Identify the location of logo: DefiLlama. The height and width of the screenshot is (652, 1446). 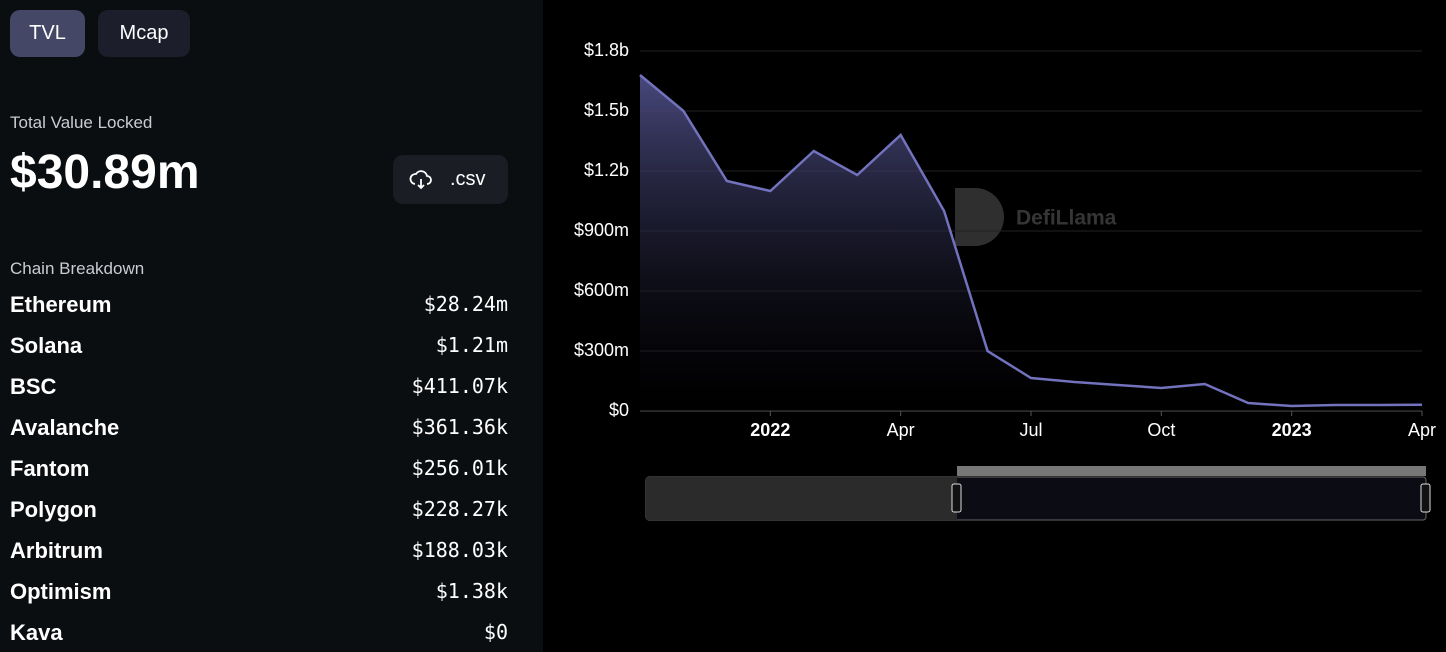
(1036, 217).